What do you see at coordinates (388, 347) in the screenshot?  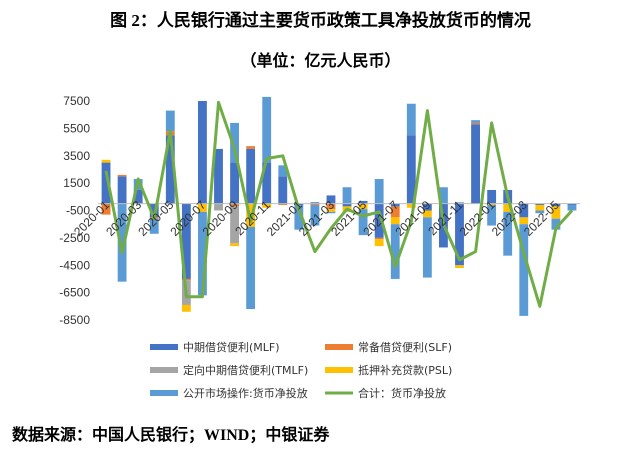 I see `legend-item-slf: 常备借贷便利(SLF)` at bounding box center [388, 347].